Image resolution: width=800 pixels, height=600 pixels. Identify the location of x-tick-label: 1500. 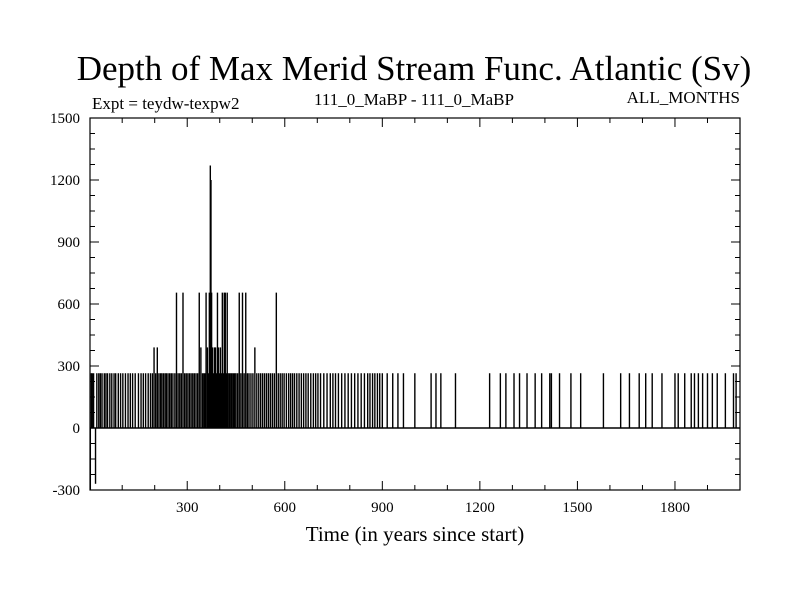
(577, 508).